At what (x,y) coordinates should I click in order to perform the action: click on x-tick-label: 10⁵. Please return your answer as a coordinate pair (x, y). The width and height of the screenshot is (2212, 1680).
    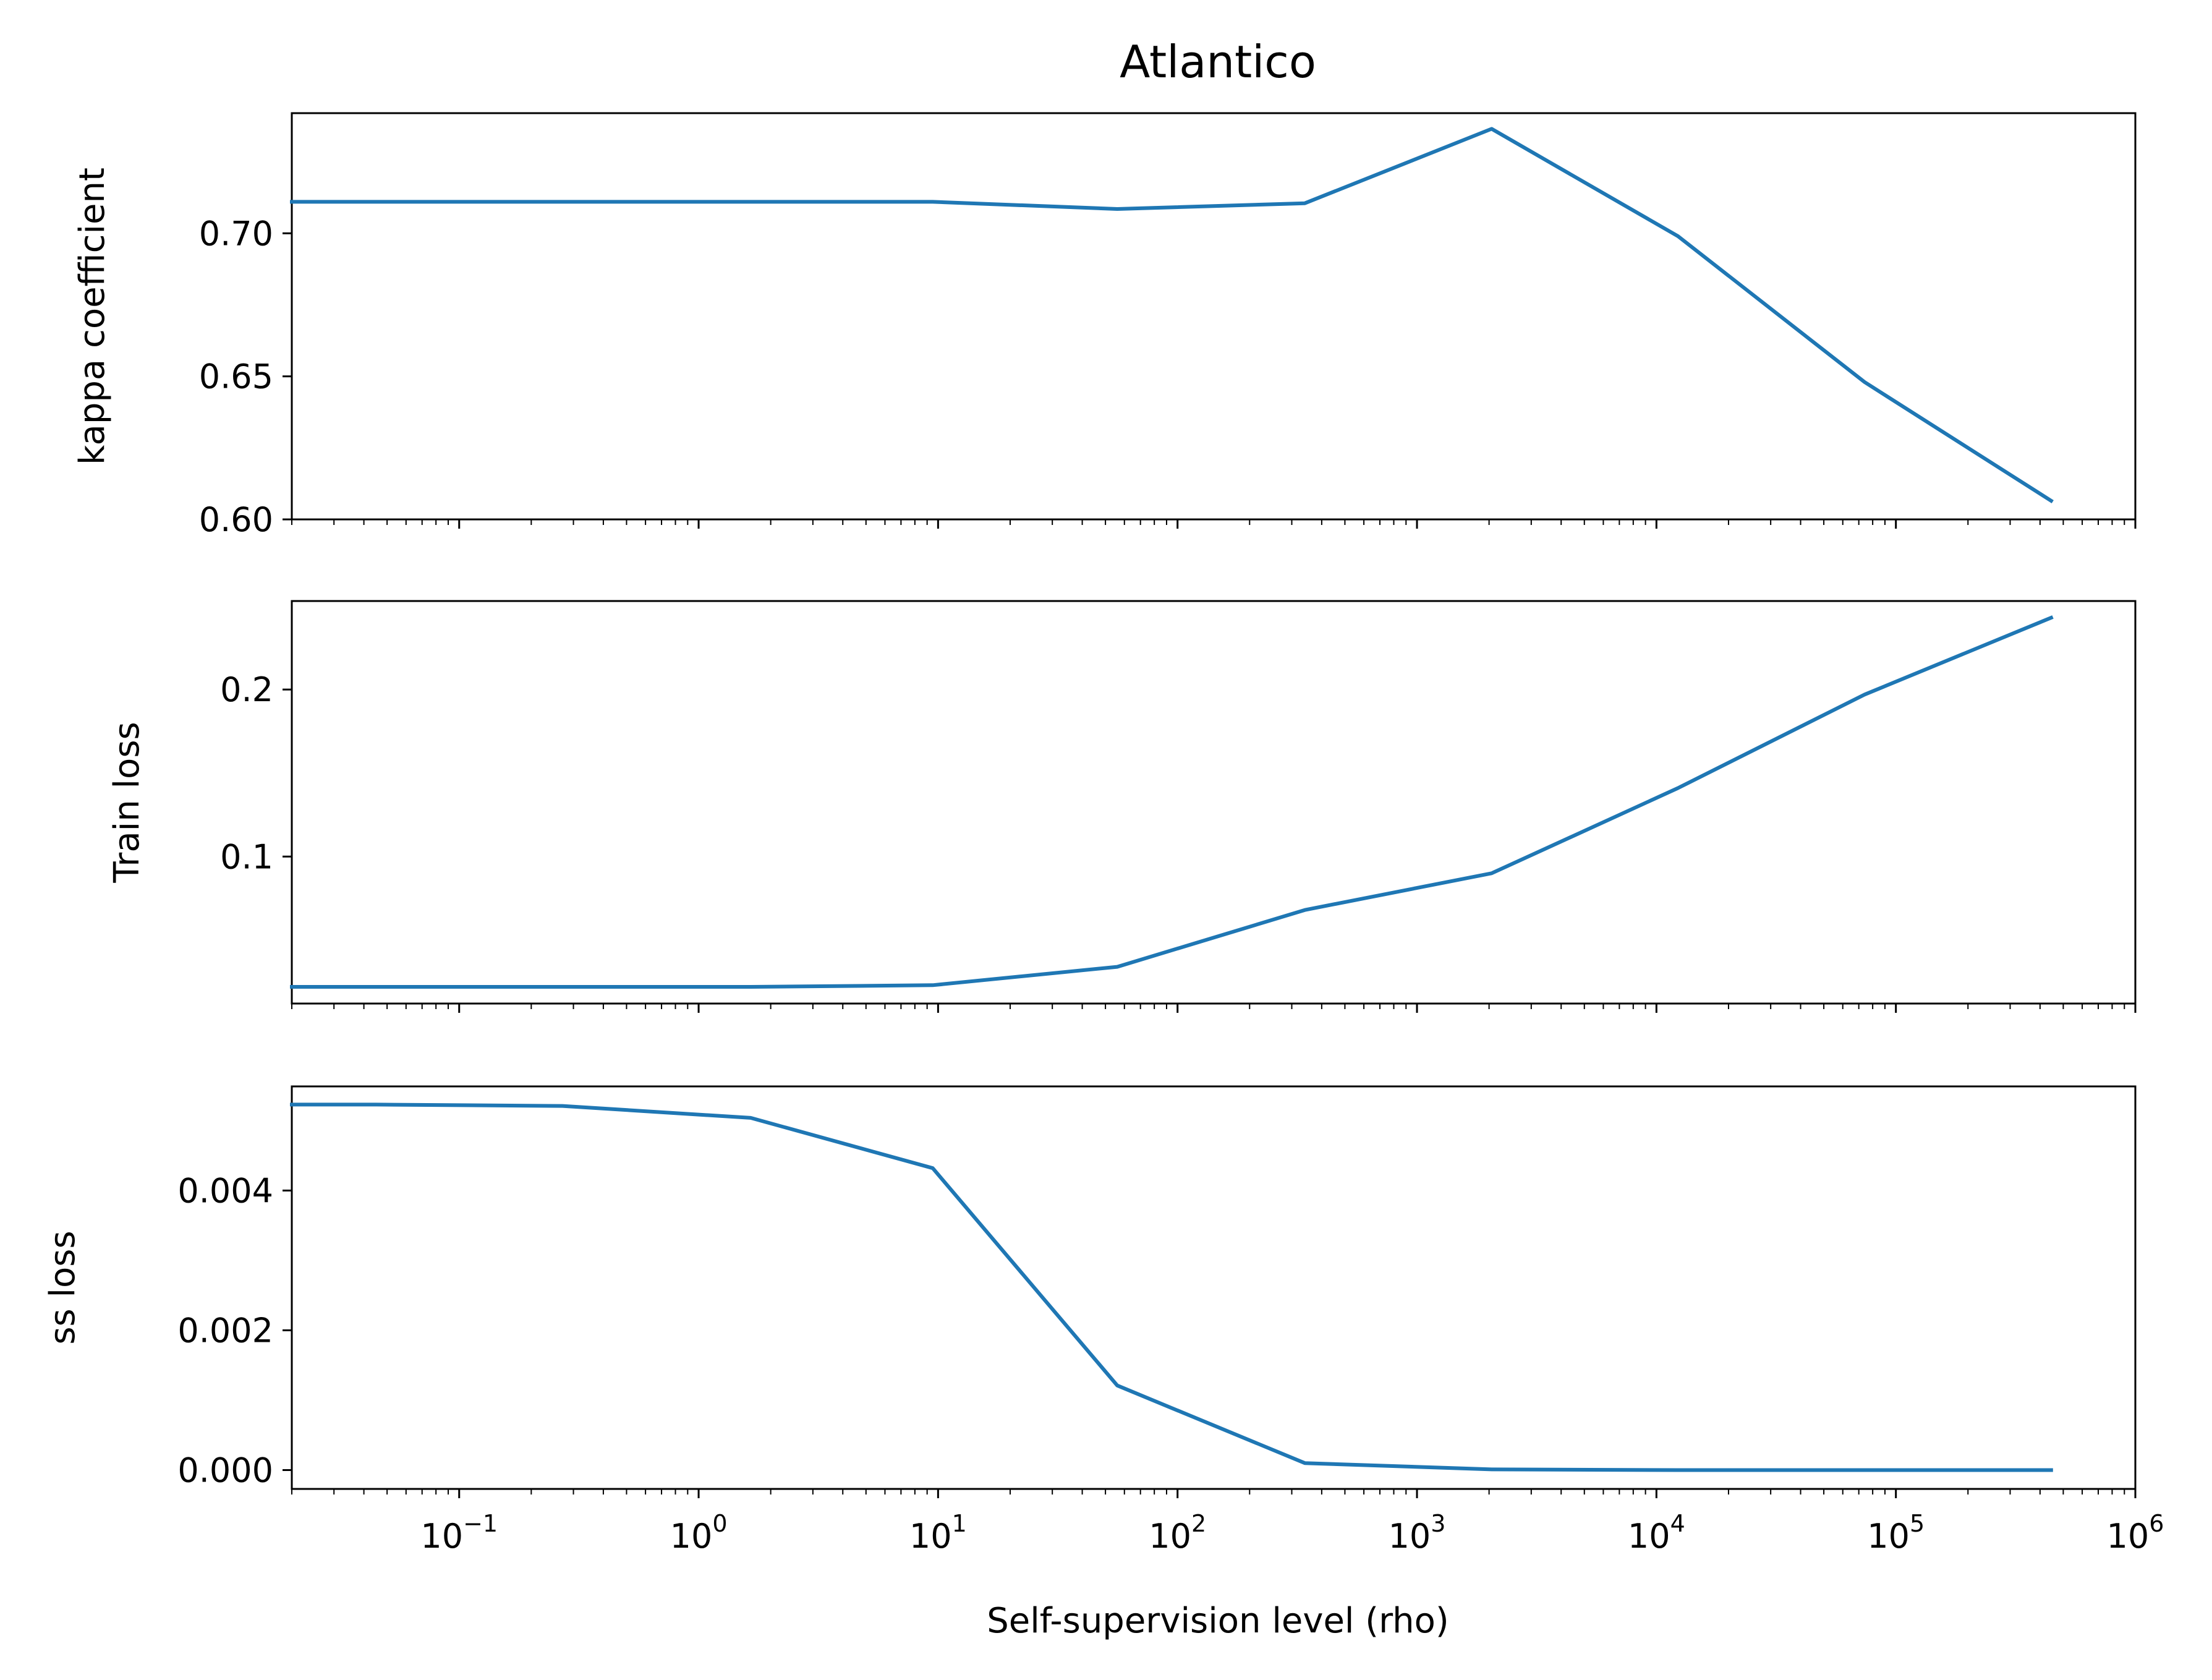
    Looking at the image, I should click on (1896, 1533).